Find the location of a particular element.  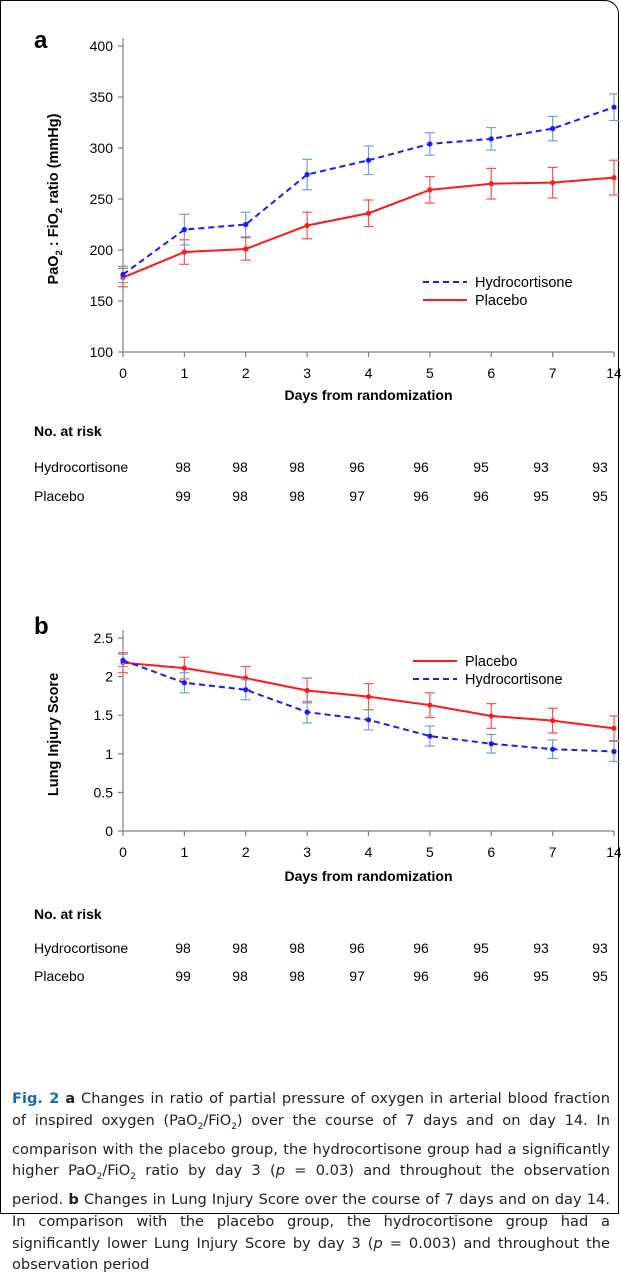

y-tick-label: 1.5 is located at coordinates (104, 715).